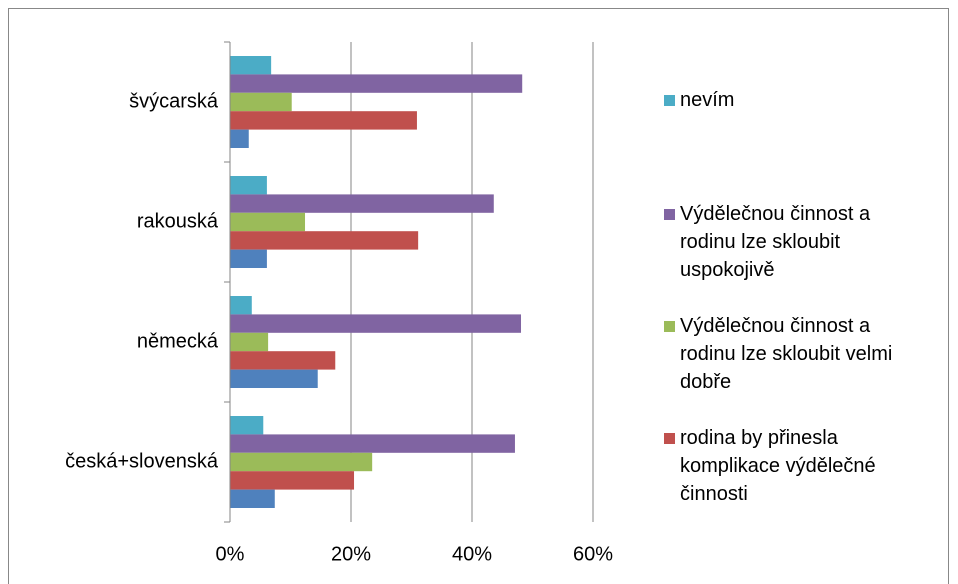  What do you see at coordinates (230, 554) in the screenshot?
I see `x-tick-label: 0%` at bounding box center [230, 554].